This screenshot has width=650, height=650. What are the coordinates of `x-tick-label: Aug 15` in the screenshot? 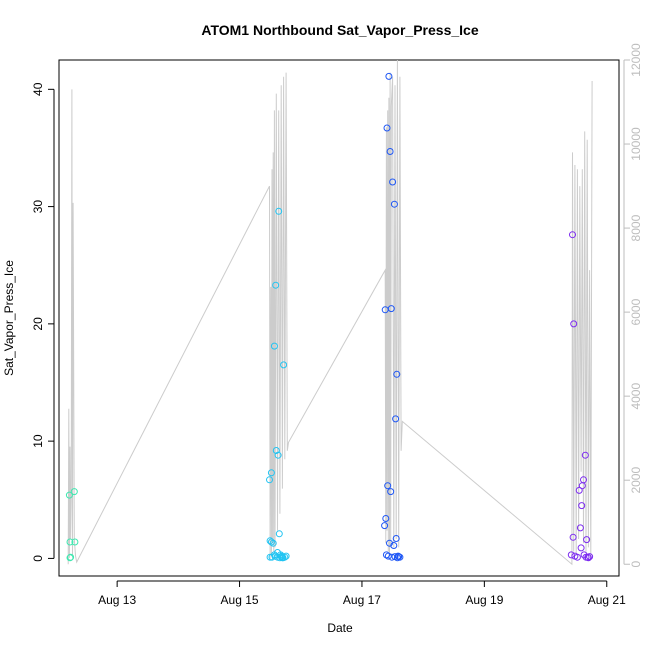 It's located at (240, 600).